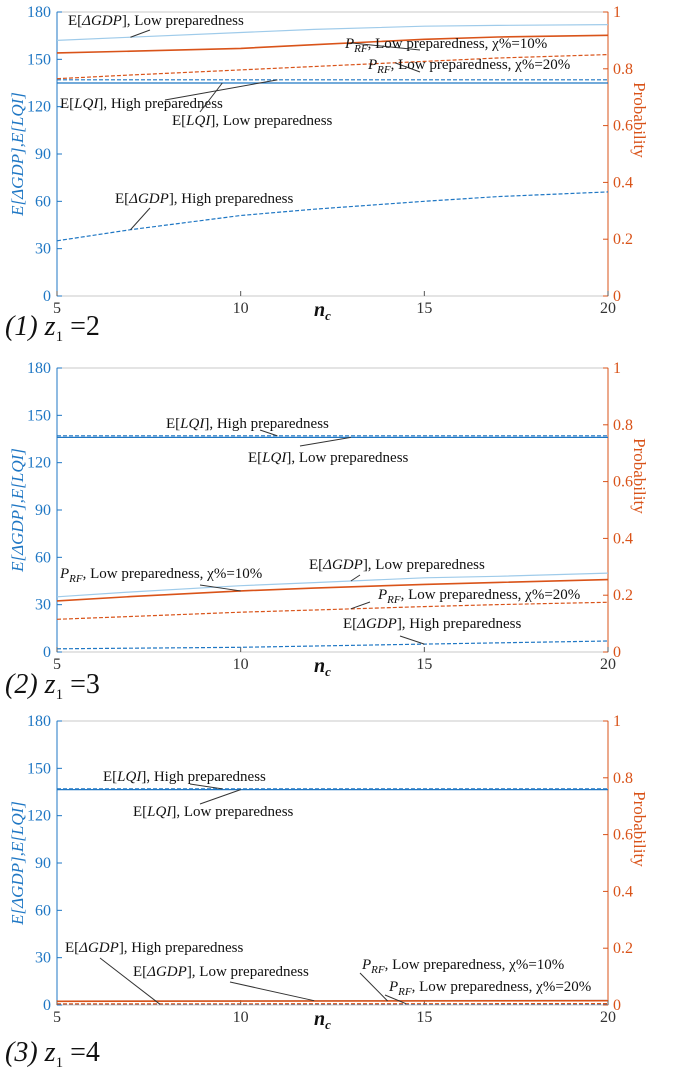 This screenshot has height=1073, width=673. I want to click on panel-caption-part: (1), so click(25, 326).